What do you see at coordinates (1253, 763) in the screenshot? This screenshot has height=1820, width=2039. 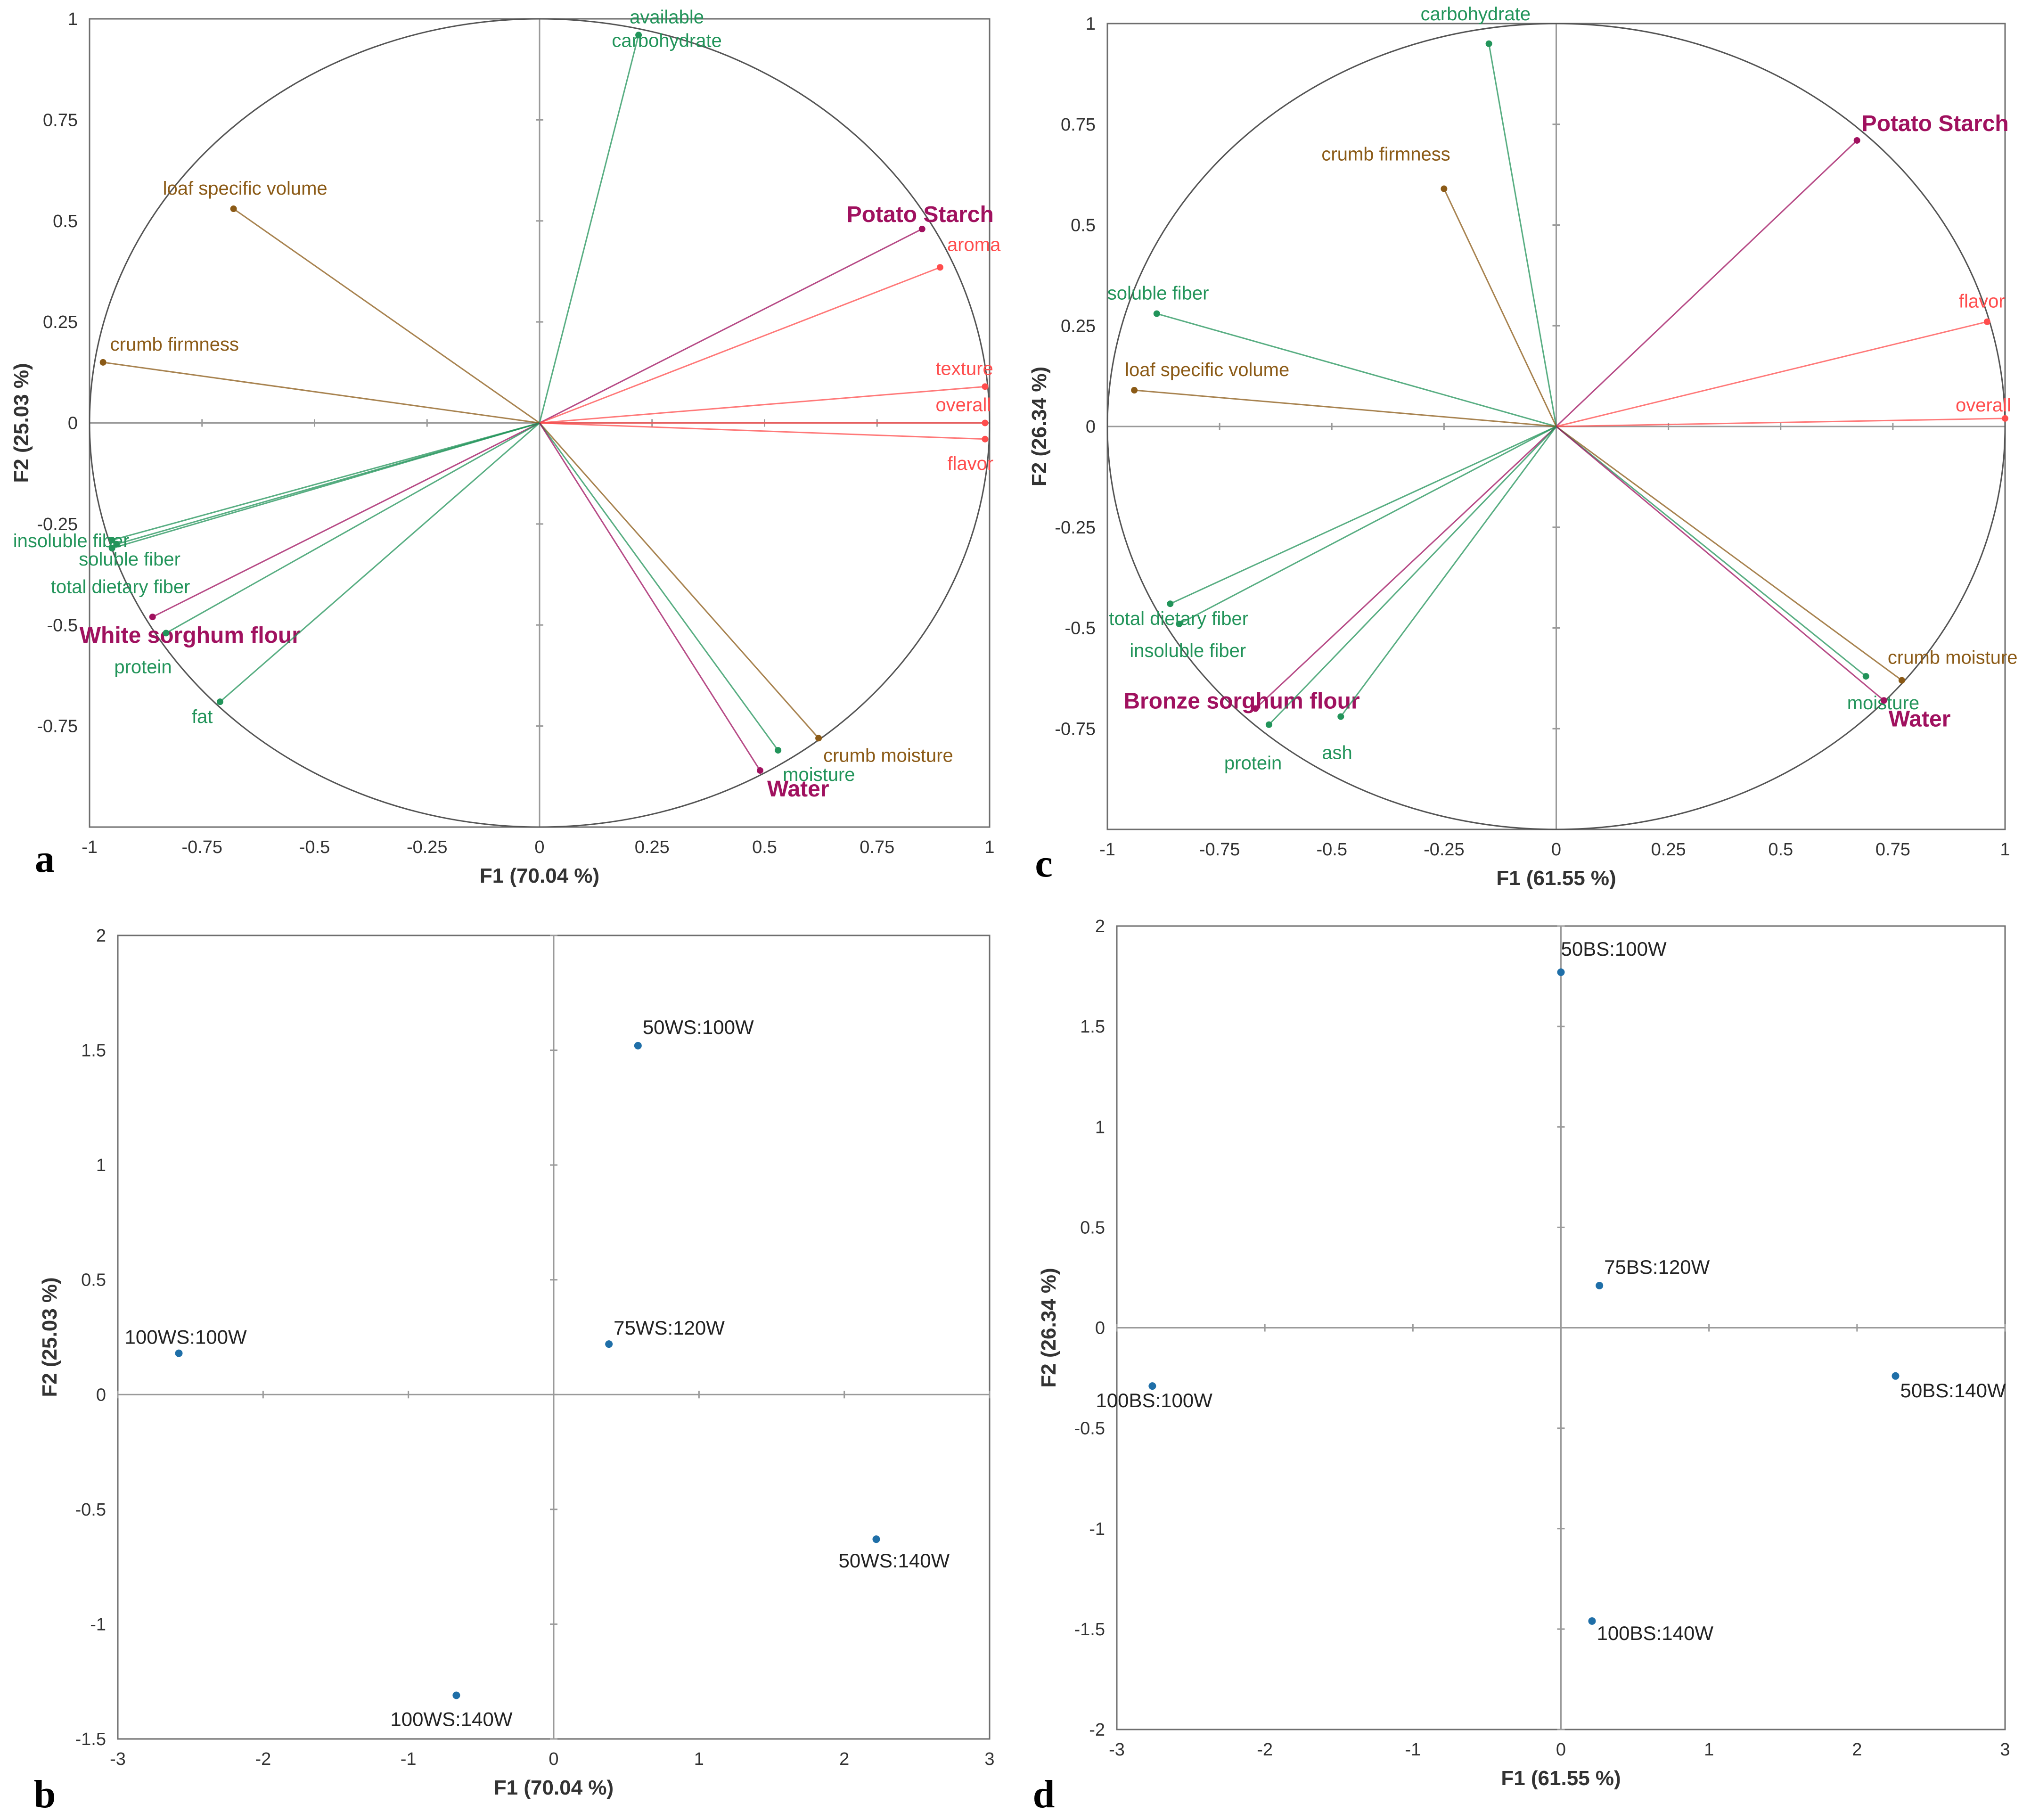 I see `loading-label-protein: protein` at bounding box center [1253, 763].